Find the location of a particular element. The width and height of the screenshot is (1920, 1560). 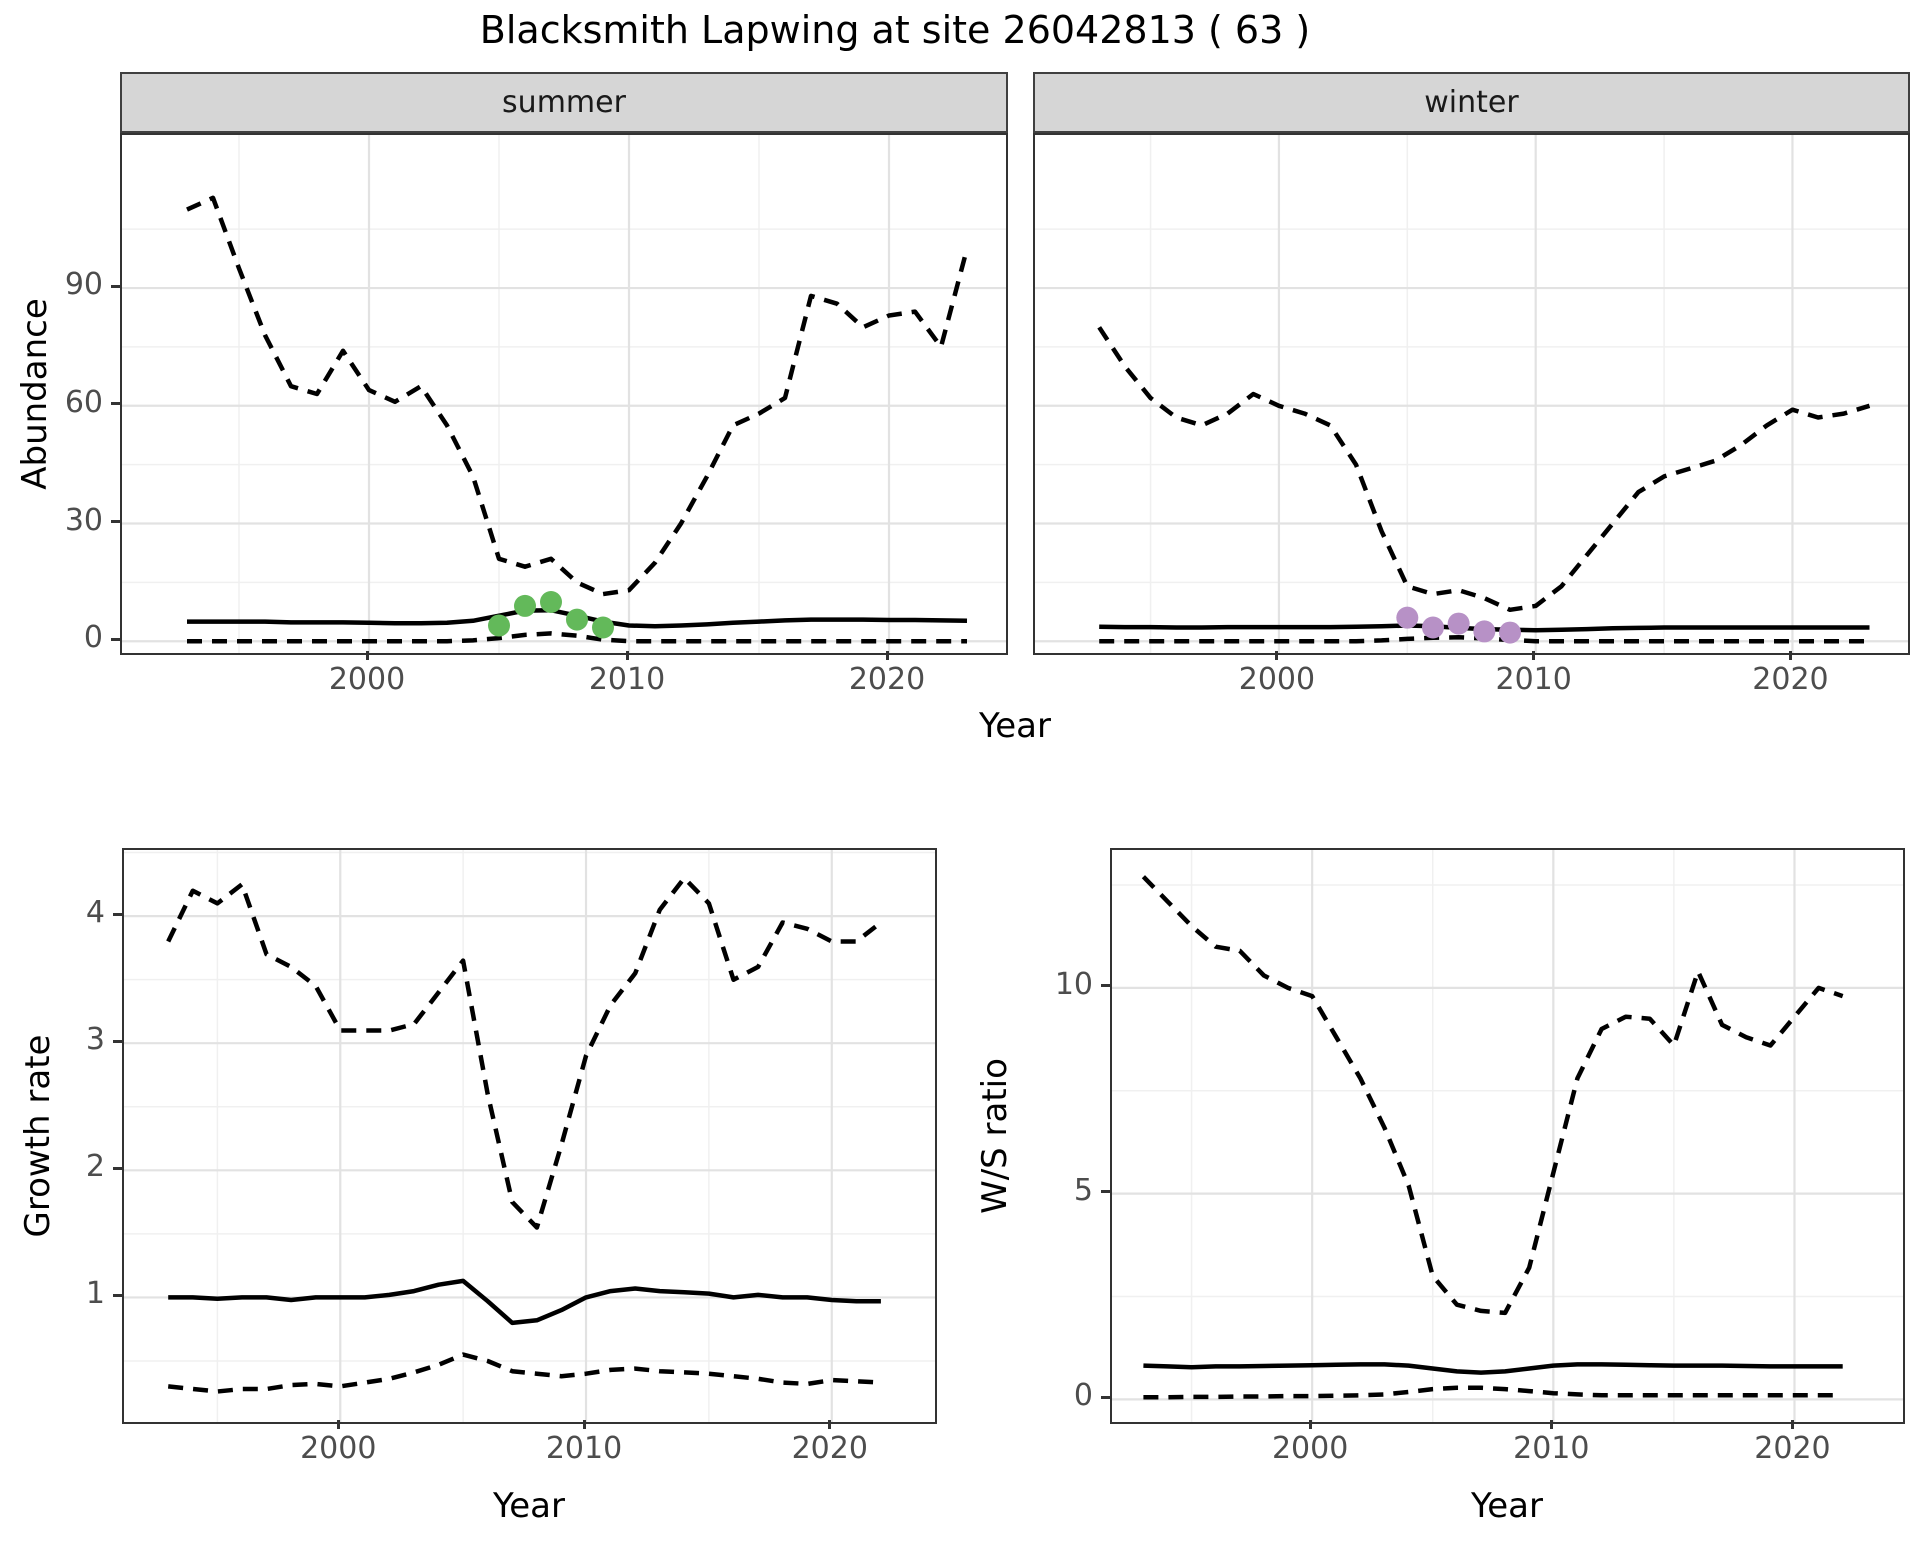

y-tick-label: 1 is located at coordinates (95, 1294).